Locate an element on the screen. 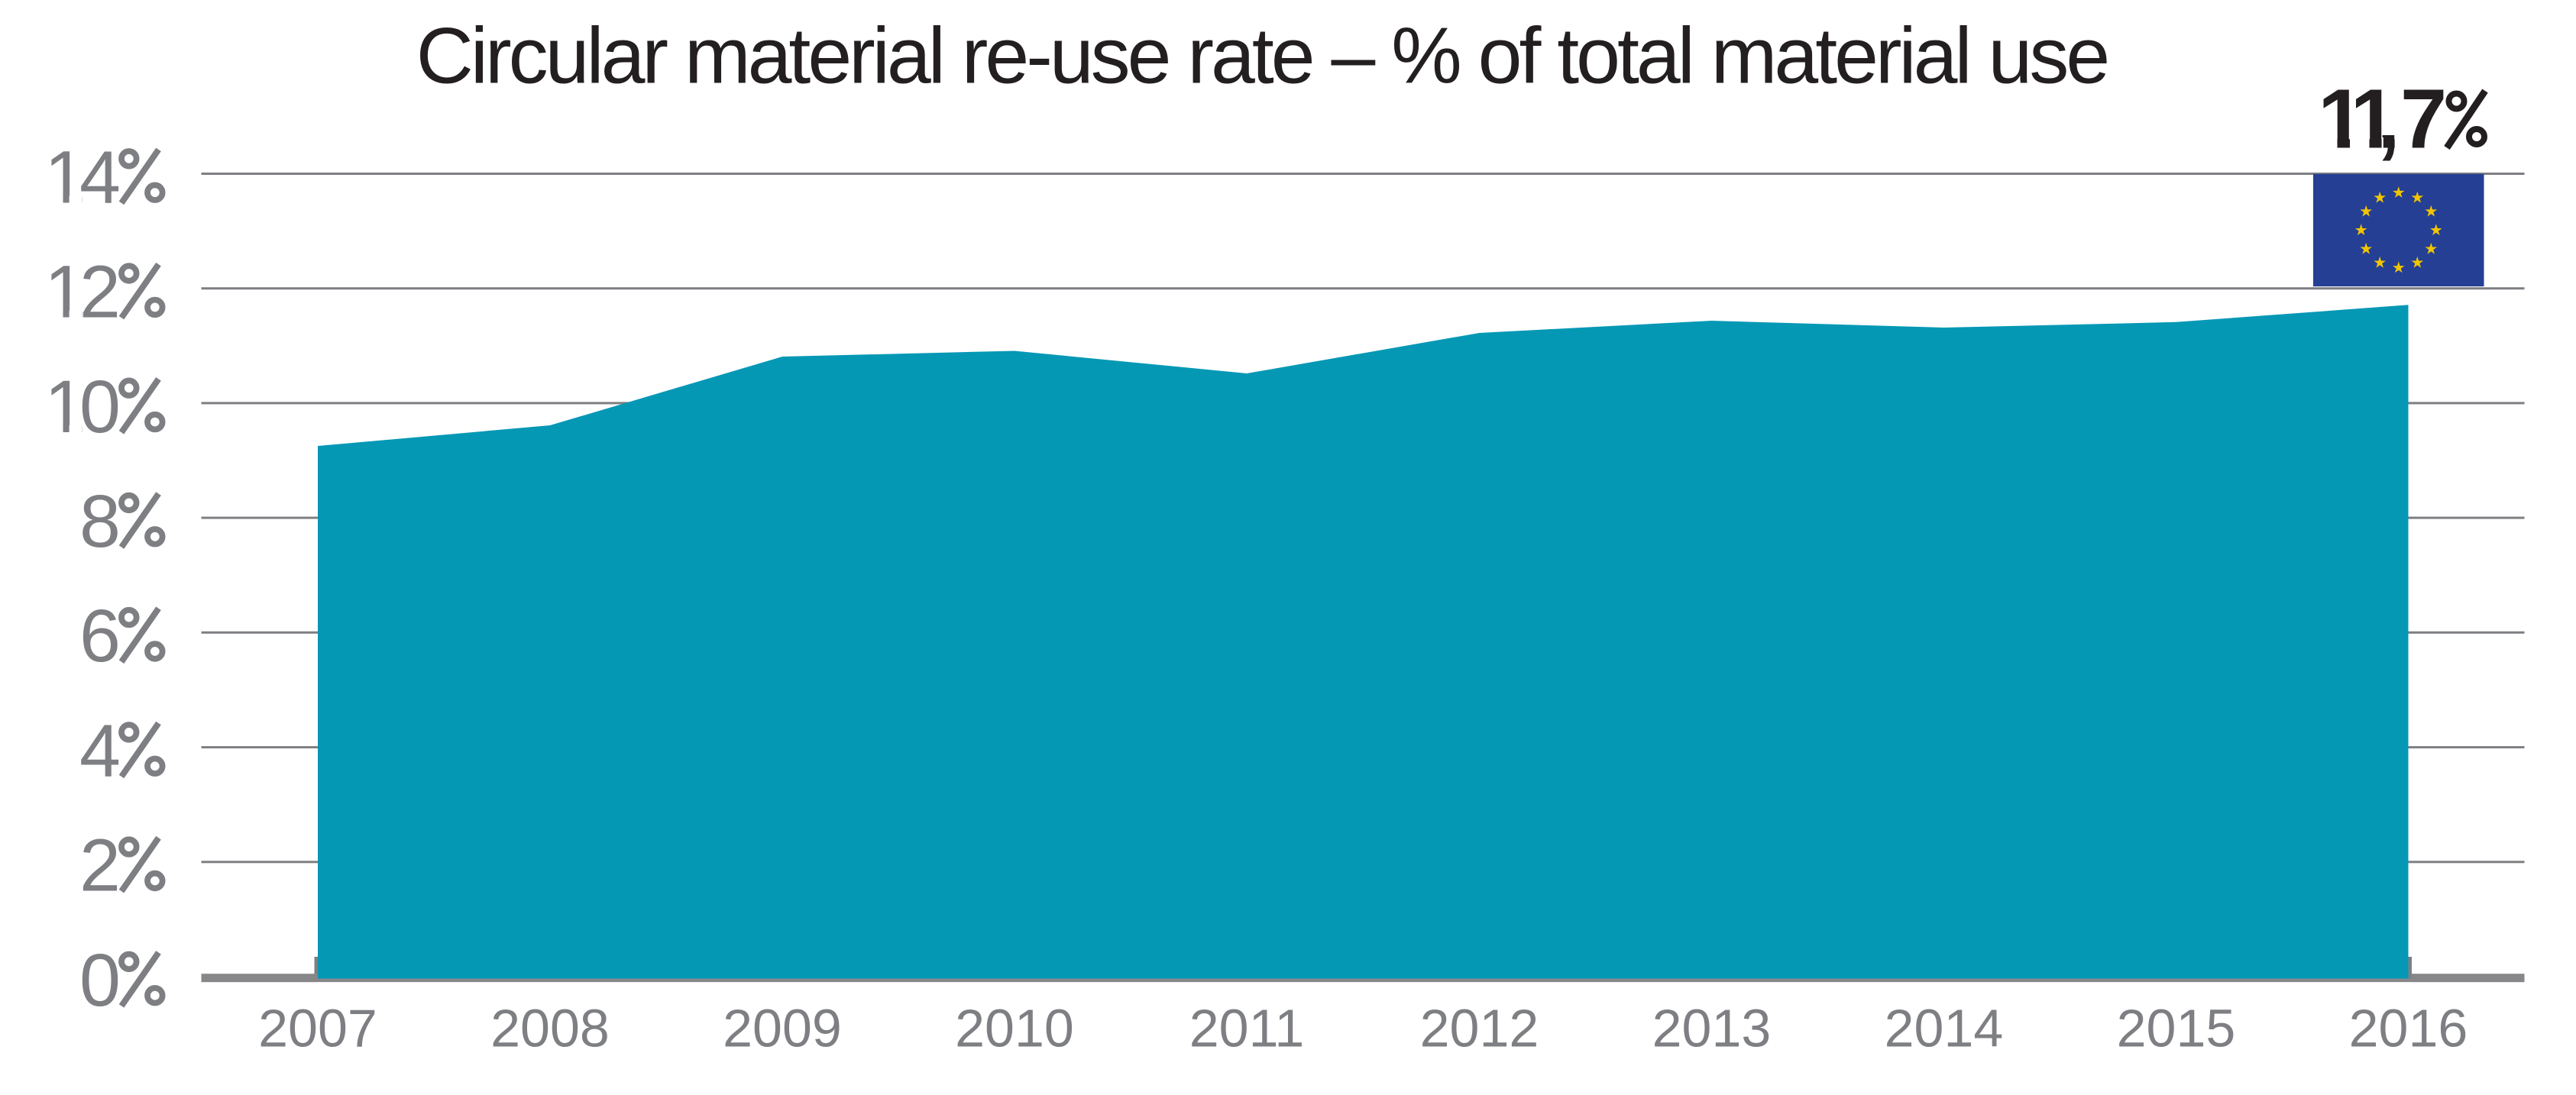 This screenshot has width=2576, height=1095. svg-text: 7 is located at coordinates (2423, 119).